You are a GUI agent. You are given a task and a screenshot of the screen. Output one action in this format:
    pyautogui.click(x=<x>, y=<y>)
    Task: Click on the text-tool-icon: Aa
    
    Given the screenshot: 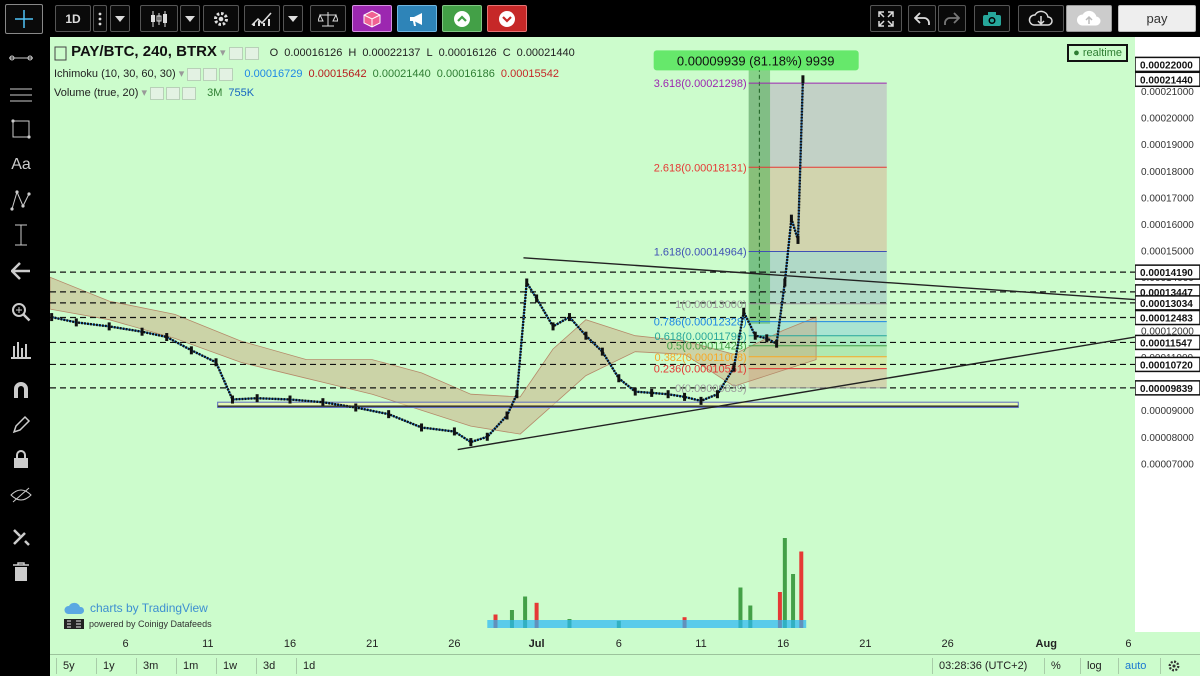 What is the action you would take?
    pyautogui.click(x=21, y=164)
    